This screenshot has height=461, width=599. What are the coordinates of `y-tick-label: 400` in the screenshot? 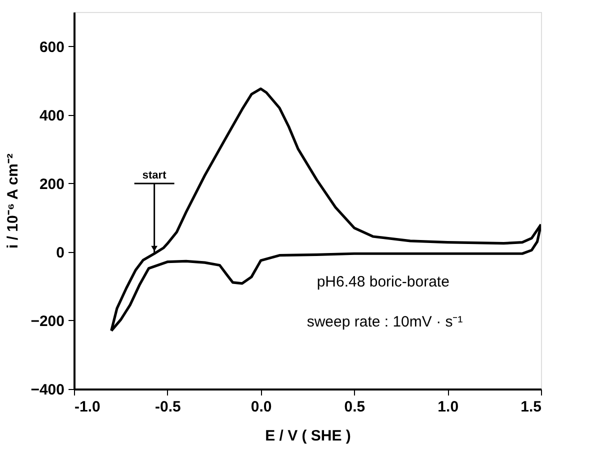 It's located at (51, 115).